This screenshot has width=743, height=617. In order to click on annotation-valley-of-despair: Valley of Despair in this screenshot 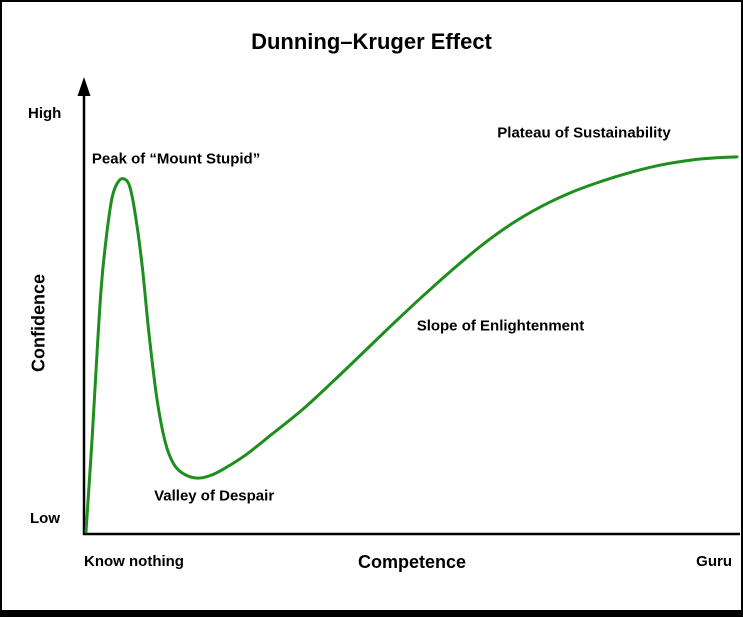, I will do `click(214, 496)`.